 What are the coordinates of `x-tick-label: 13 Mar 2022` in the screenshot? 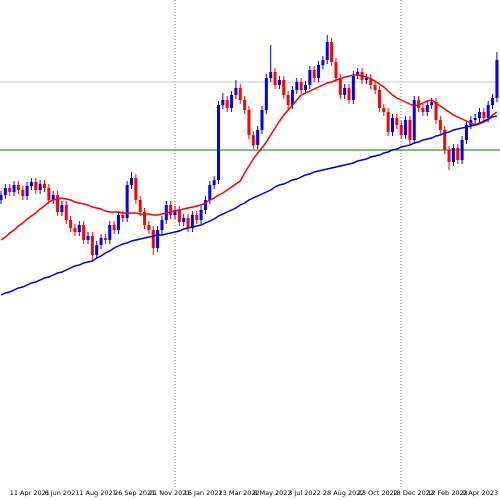 It's located at (239, 493).